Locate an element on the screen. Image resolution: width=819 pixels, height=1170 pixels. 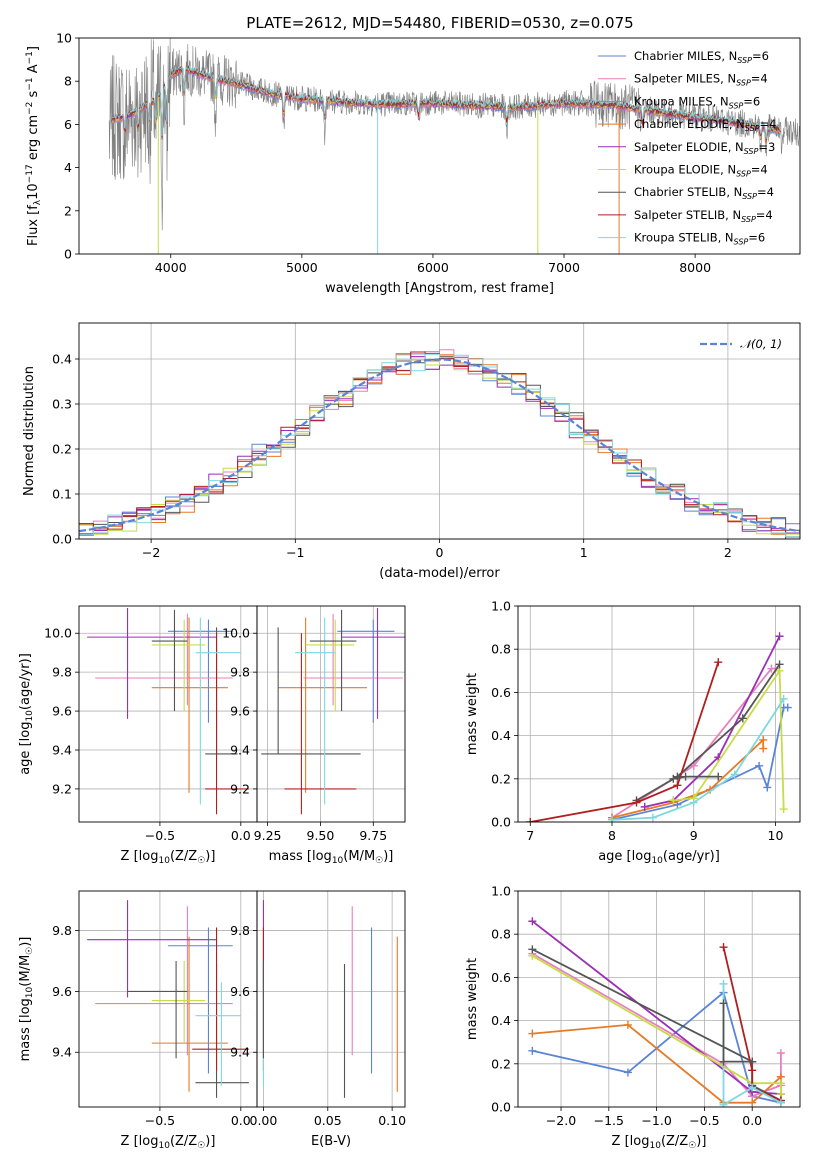
y-tick-label: 9.2 is located at coordinates (62, 788).